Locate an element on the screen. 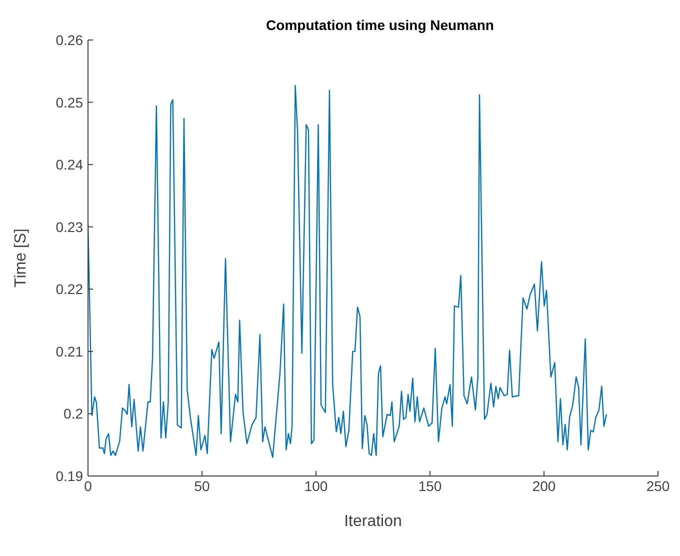 This screenshot has width=680, height=556. y-tick-label: 0.21 is located at coordinates (70, 351).